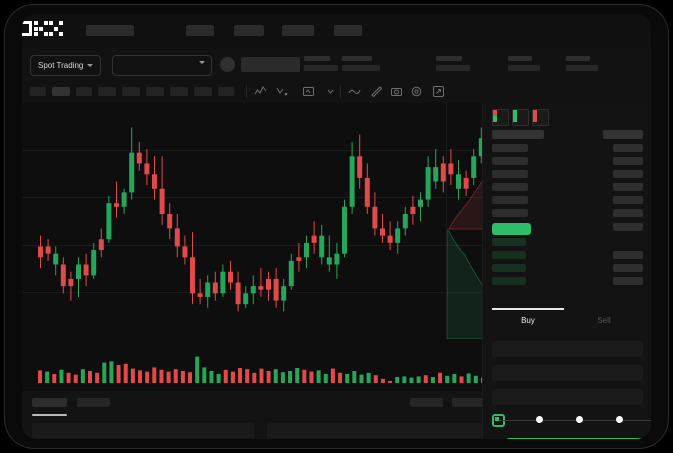 The width and height of the screenshot is (673, 453). Describe the element at coordinates (500, 117) in the screenshot. I see `depth-both-icon` at that location.